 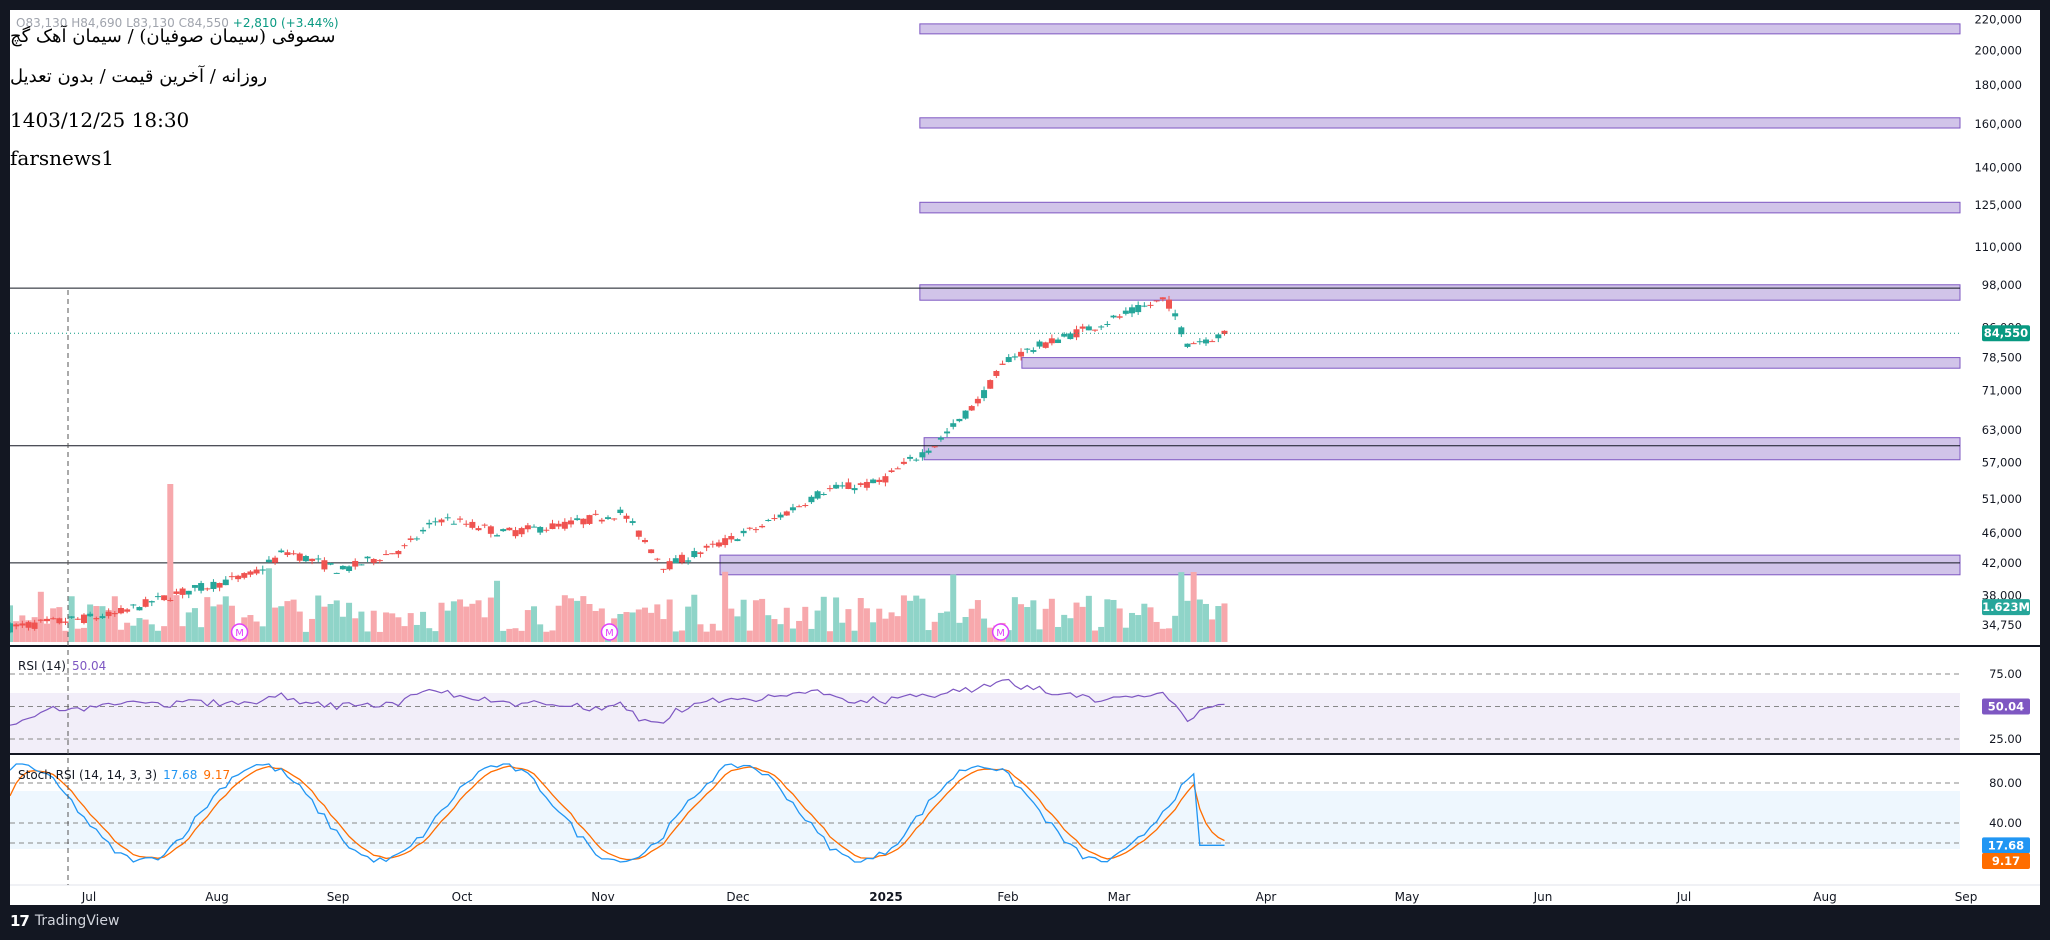 What do you see at coordinates (122, 23) in the screenshot?
I see `ohlc-values: O83,130 H84,690 L83,130 C84,550` at bounding box center [122, 23].